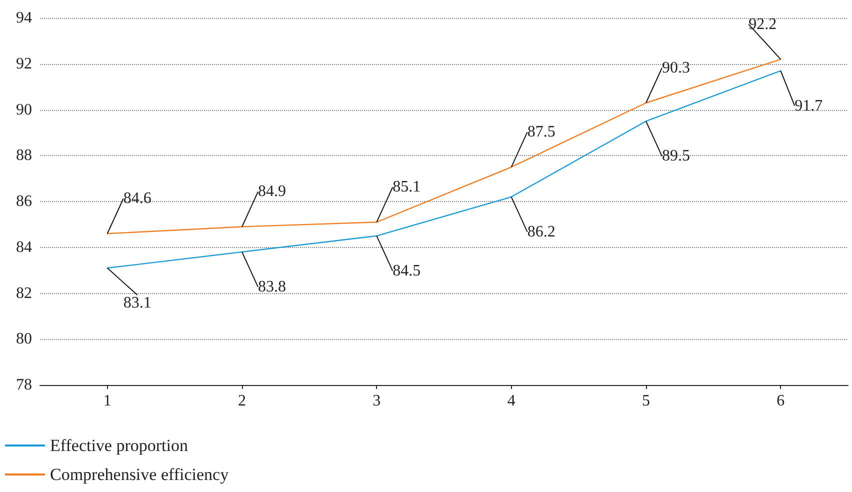 Image resolution: width=852 pixels, height=492 pixels. Describe the element at coordinates (762, 24) in the screenshot. I see `data-label: 92.2` at that location.